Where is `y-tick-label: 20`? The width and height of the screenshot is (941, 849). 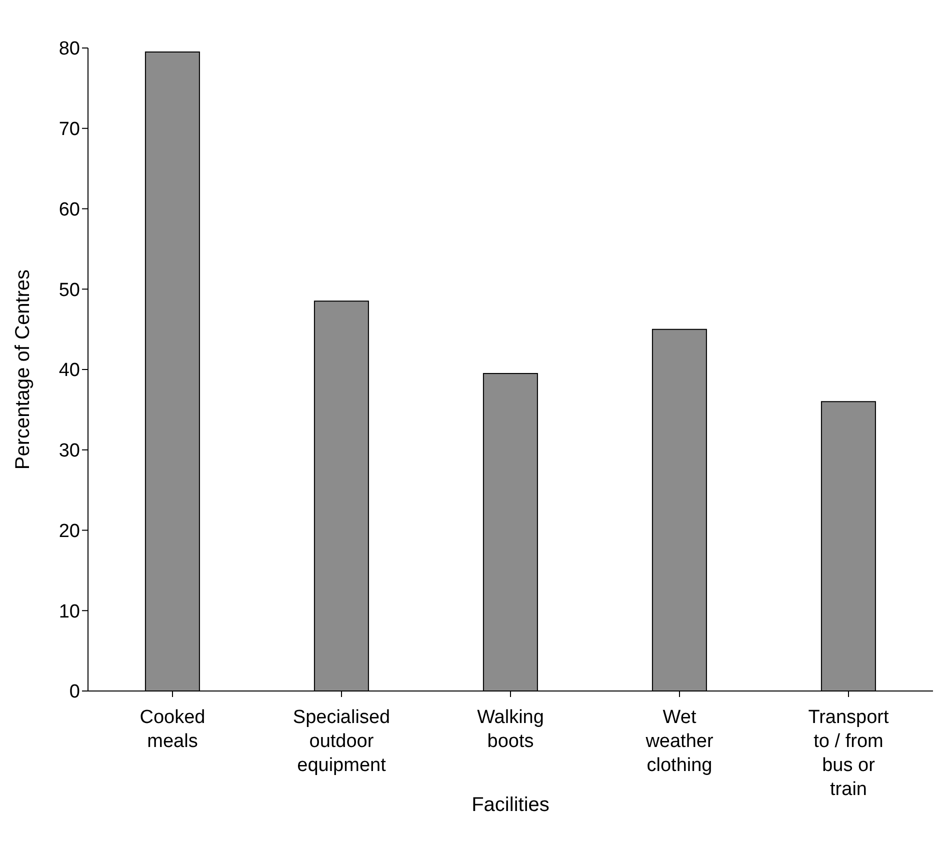 y-tick-label: 20 is located at coordinates (69, 531).